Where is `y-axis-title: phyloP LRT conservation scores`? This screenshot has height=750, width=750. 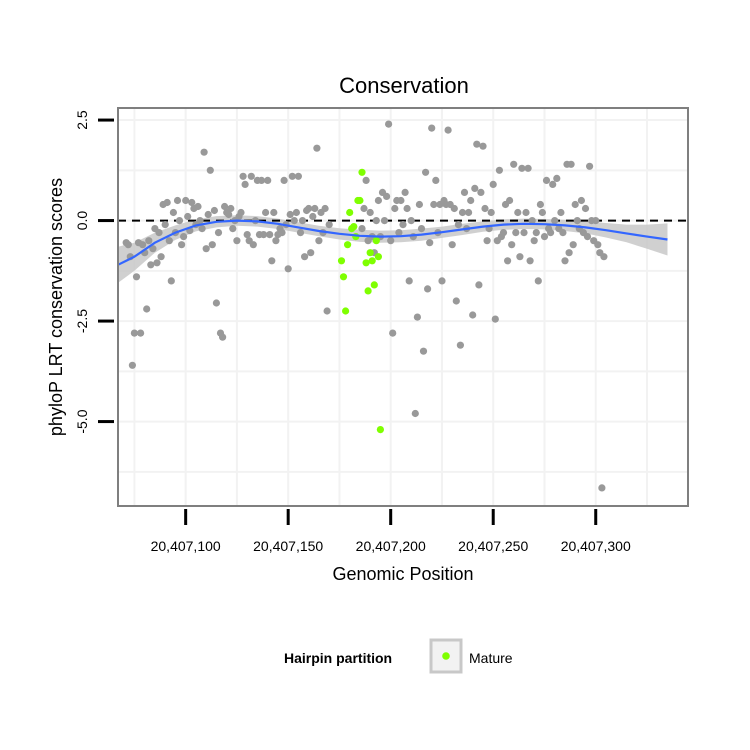 y-axis-title: phyloP LRT conservation scores is located at coordinates (56, 307).